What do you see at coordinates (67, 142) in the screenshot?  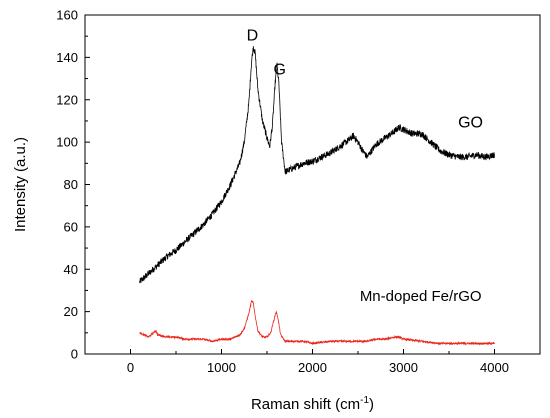 I see `y-tick-label: 100` at bounding box center [67, 142].